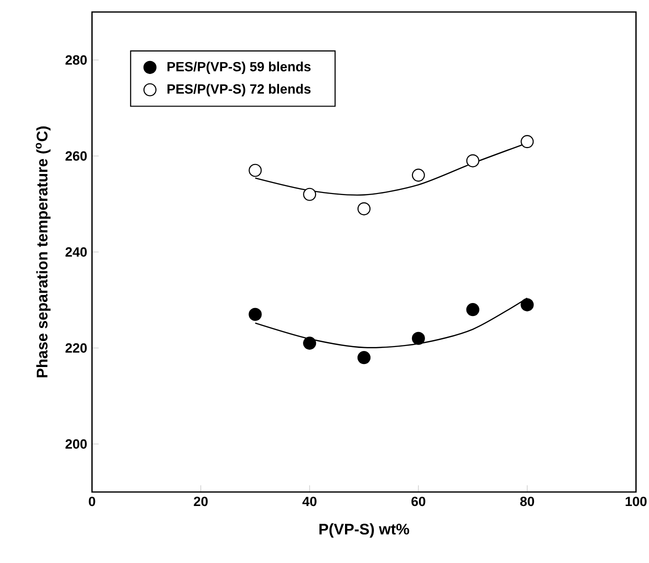  Describe the element at coordinates (43, 252) in the screenshot. I see `y-axis-title: Phase separation temperature ($^{o}$C)` at that location.